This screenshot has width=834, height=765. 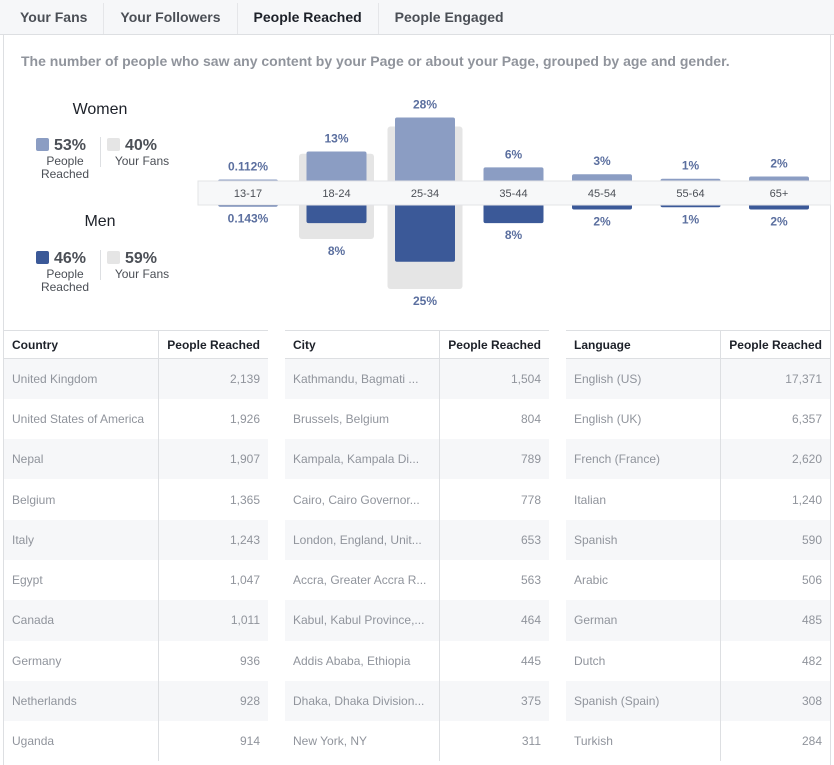 I want to click on people-reached-cell: 485, so click(x=775, y=620).